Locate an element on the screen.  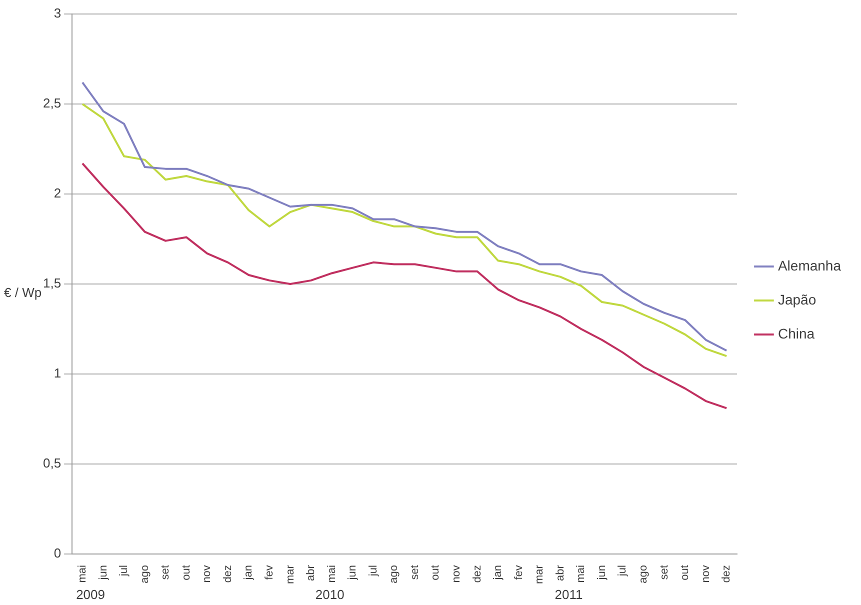
y-axis-title: € / Wp is located at coordinates (23, 292).